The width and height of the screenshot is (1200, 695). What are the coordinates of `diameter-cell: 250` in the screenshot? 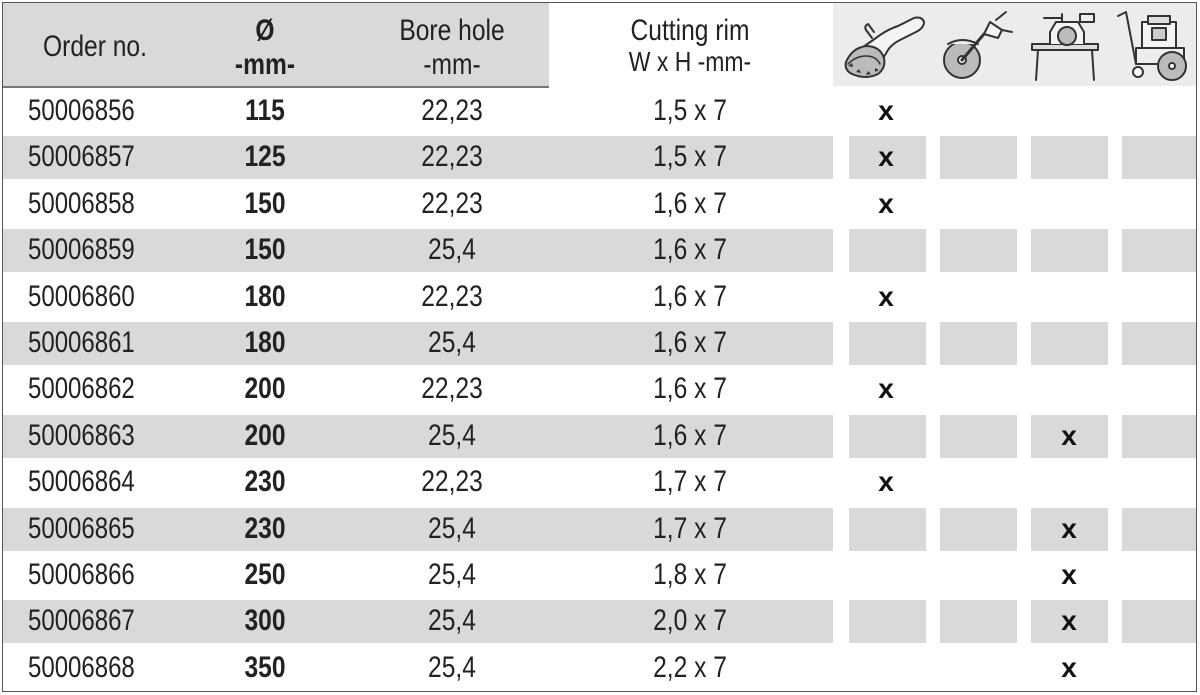 It's located at (265, 574).